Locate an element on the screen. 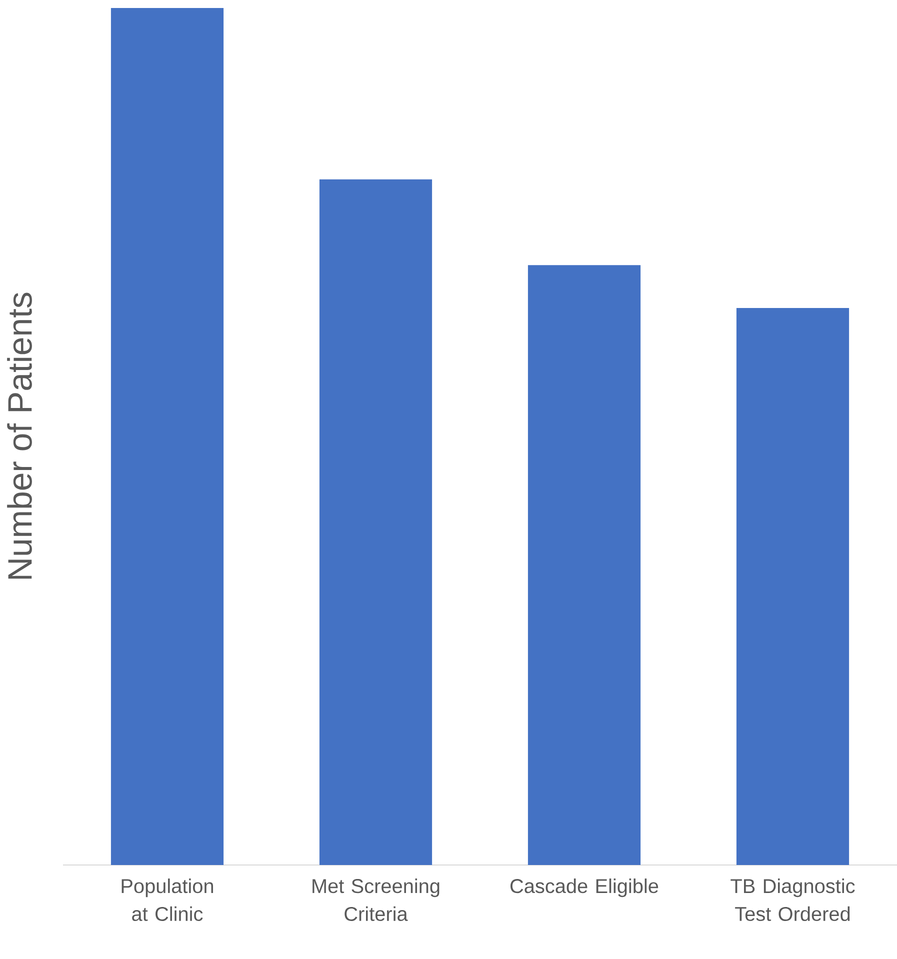  x-tick-label: Met Screening Criteria is located at coordinates (376, 900).